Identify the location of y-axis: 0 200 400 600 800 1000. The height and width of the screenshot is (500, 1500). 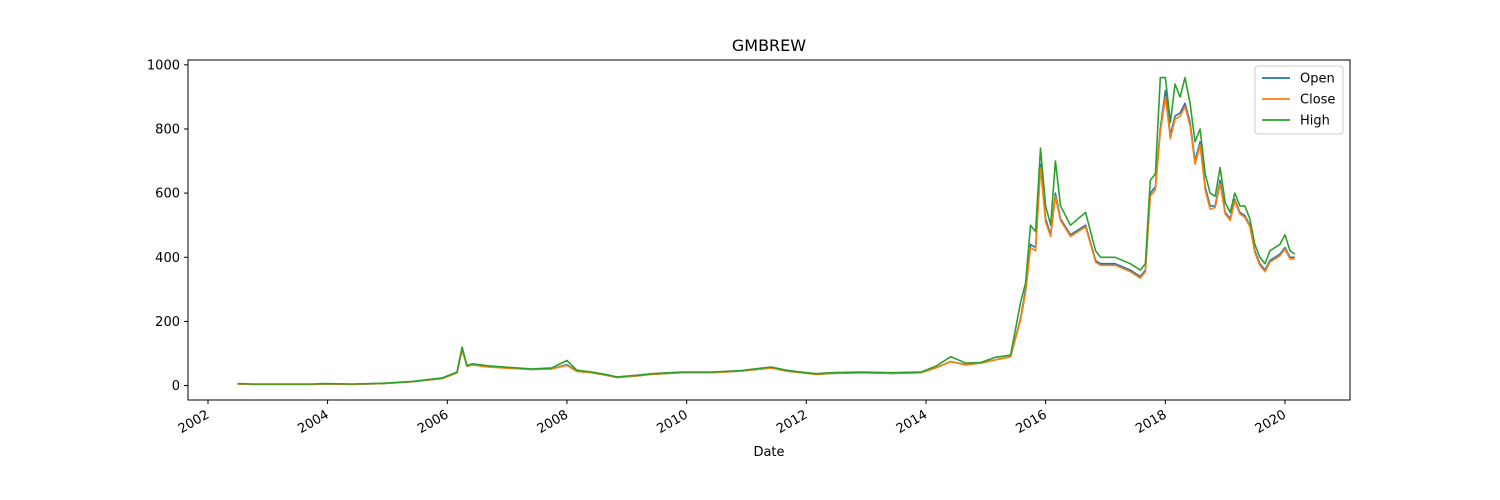
(167, 226).